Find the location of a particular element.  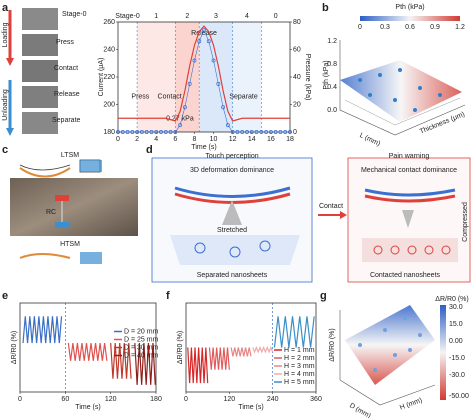

legend-label: D = 40 mm is located at coordinates (141, 355).